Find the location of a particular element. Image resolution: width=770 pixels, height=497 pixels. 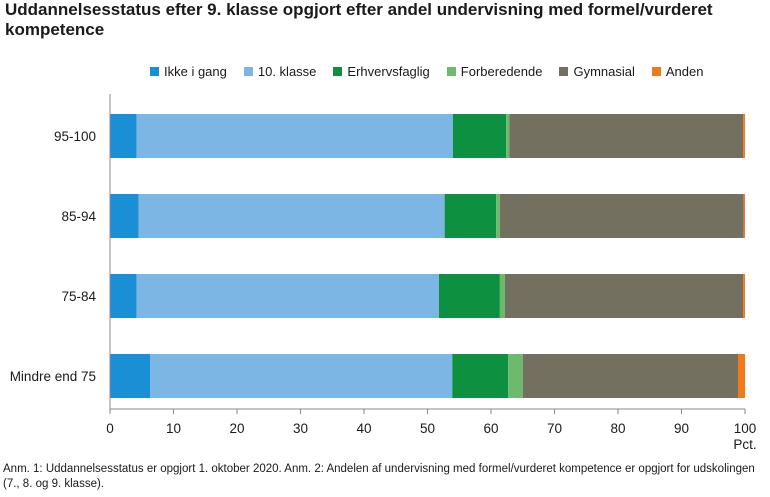

x-unit-label: Pct. is located at coordinates (744, 444).